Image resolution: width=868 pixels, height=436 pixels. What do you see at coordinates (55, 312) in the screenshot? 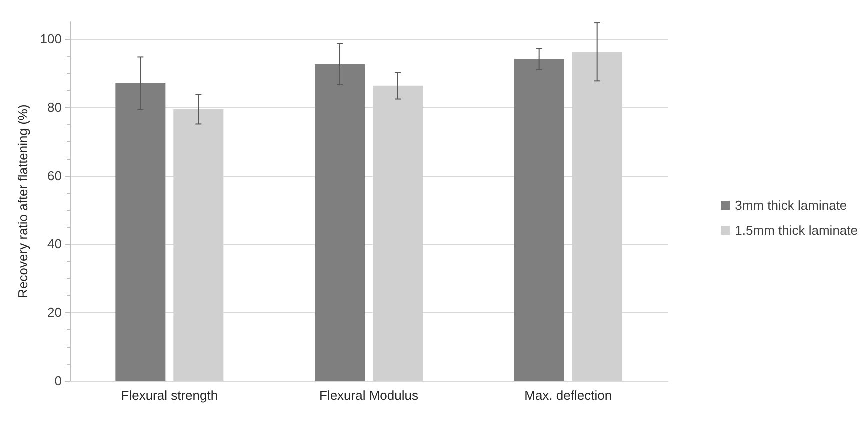
I see `y-tick-label: 20` at bounding box center [55, 312].